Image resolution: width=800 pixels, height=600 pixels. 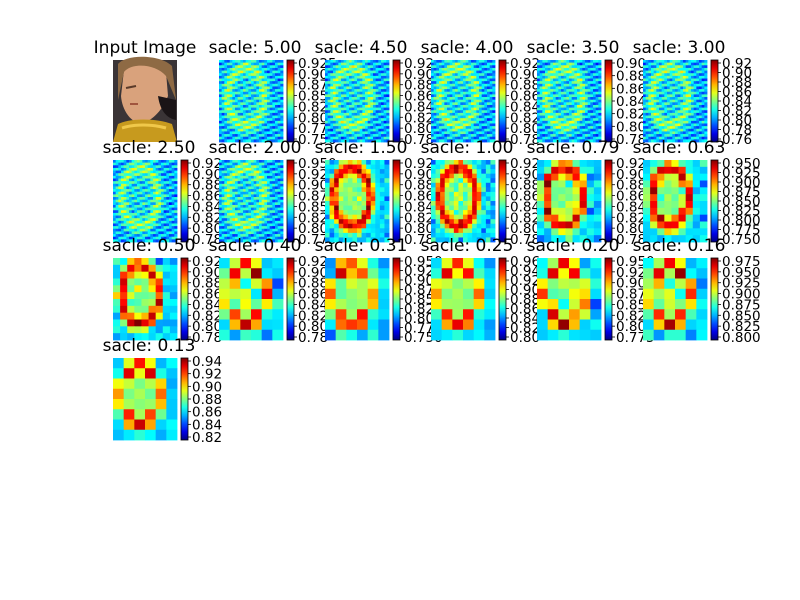 What do you see at coordinates (419, 64) in the screenshot?
I see `colorbar-tick-label: 0.92` at bounding box center [419, 64].